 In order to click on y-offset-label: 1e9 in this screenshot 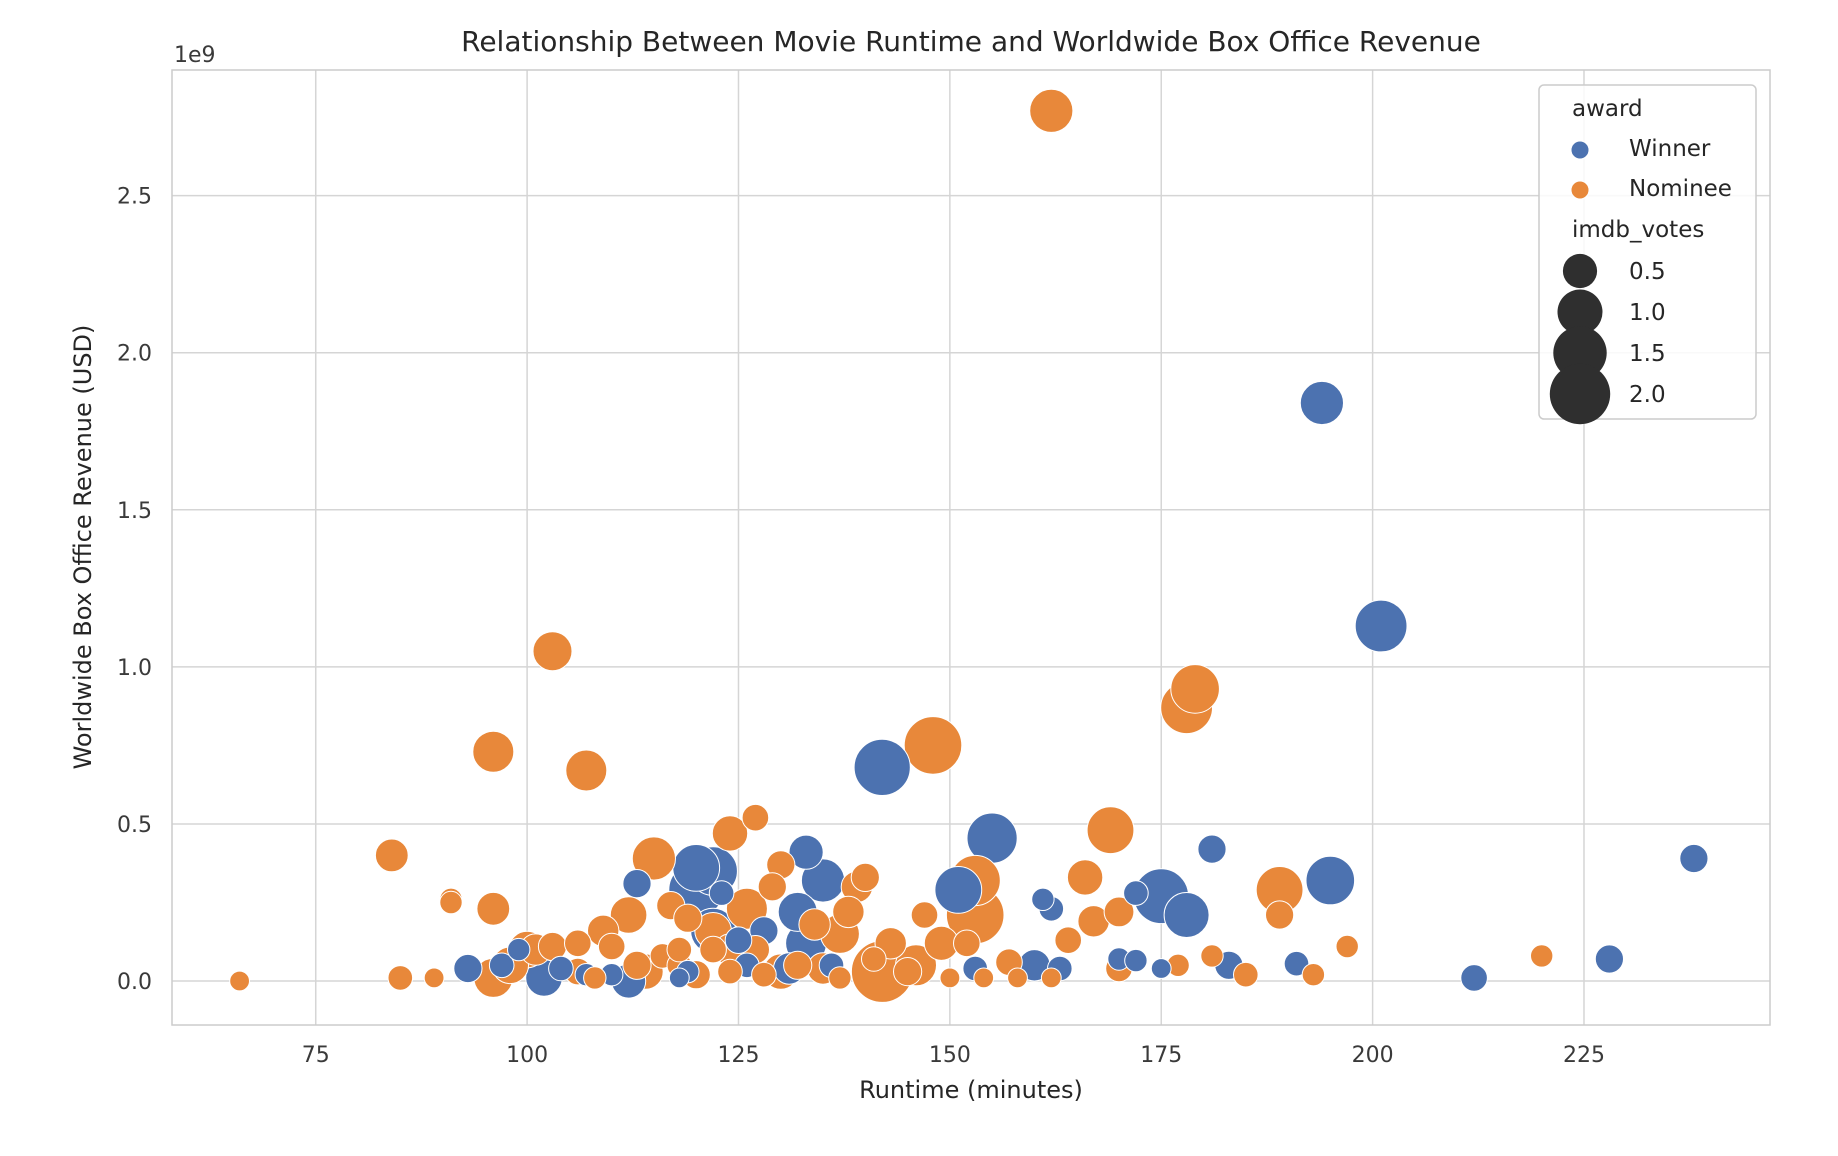, I will do `click(195, 55)`.